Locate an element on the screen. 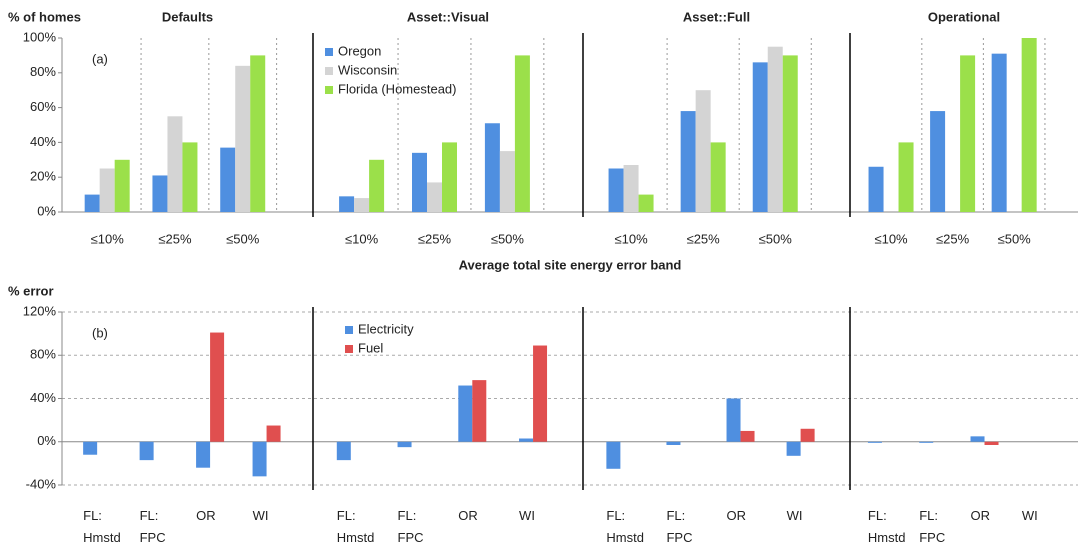 Image resolution: width=1081 pixels, height=549 pixels. legend-label: Fuel is located at coordinates (370, 347).